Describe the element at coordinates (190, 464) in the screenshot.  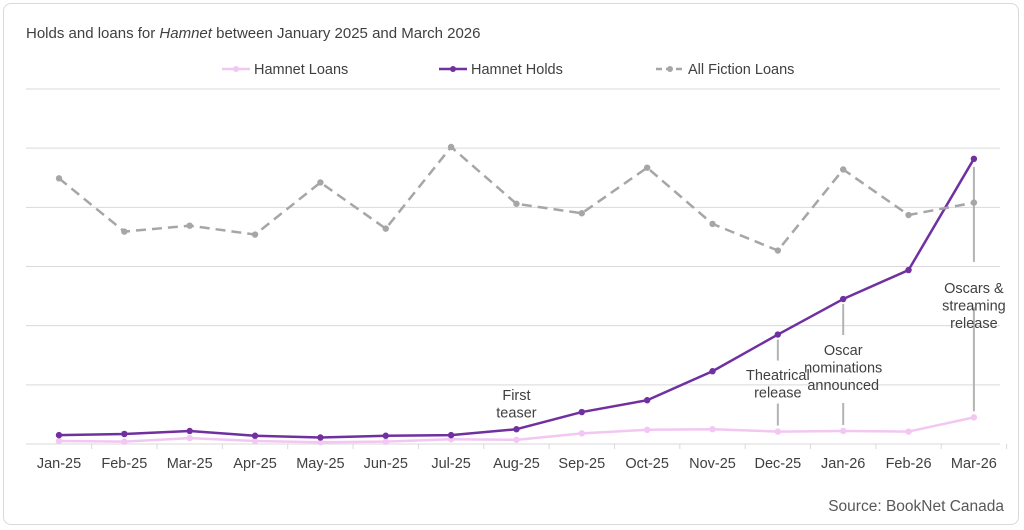
I see `x-tick-label: Mar-25` at that location.